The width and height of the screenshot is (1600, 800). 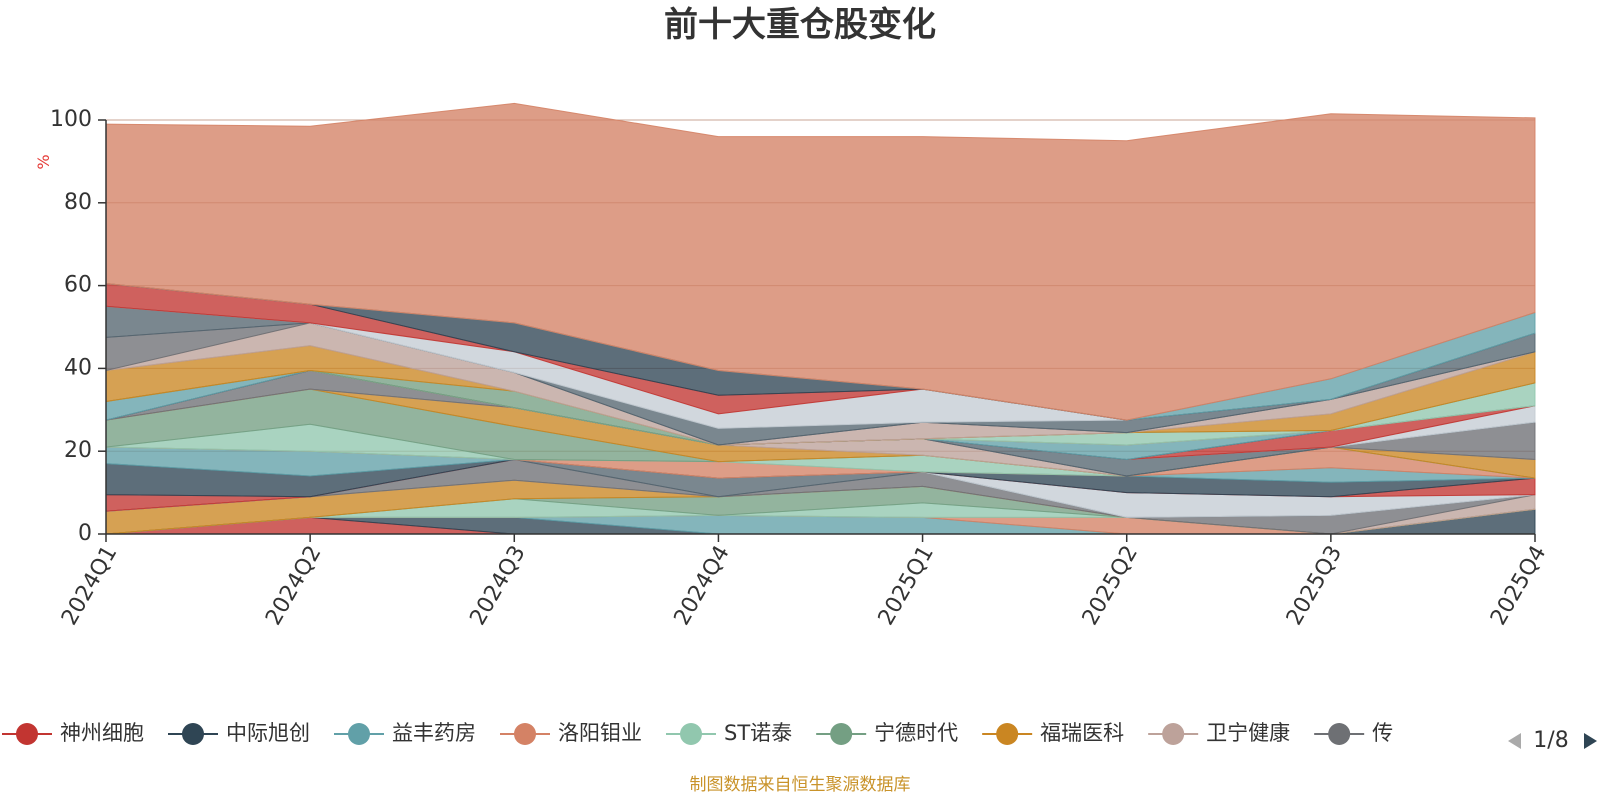 I want to click on legend-label: 卫宁健康, so click(x=1248, y=733).